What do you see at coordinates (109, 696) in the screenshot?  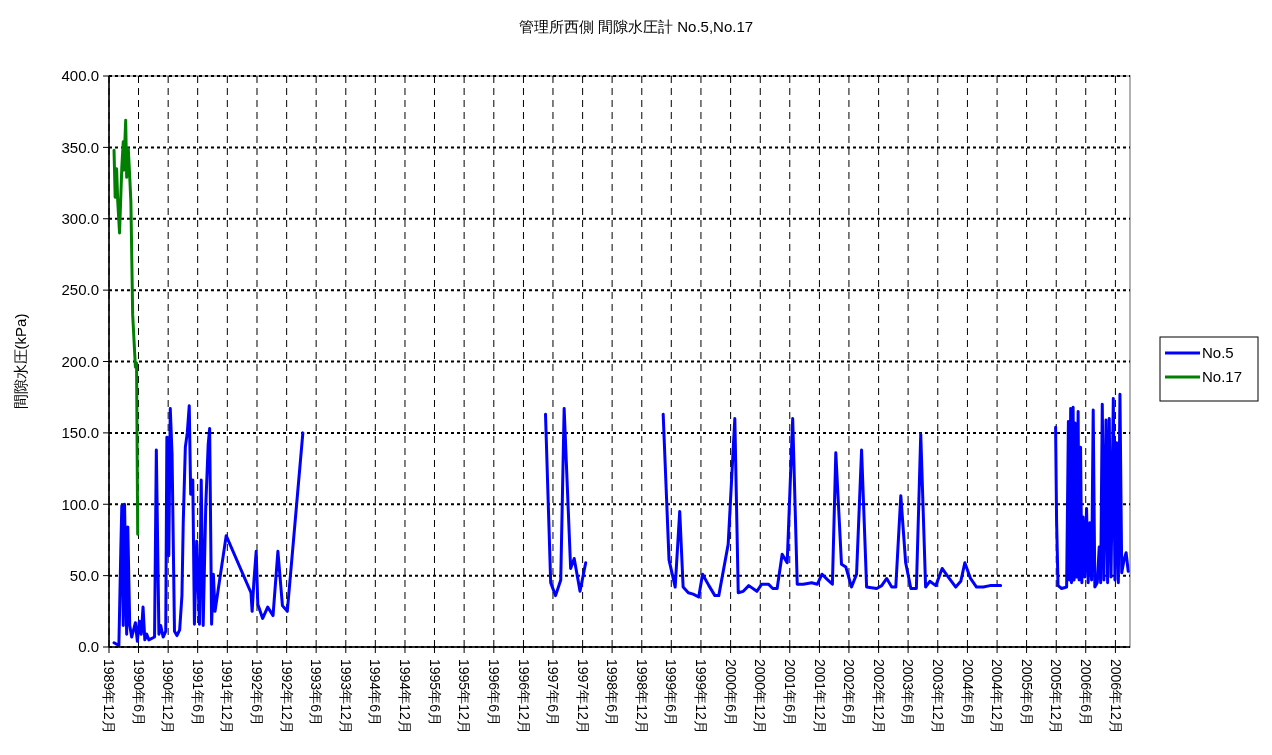 I see `x-tick-label: 1989年12月` at bounding box center [109, 696].